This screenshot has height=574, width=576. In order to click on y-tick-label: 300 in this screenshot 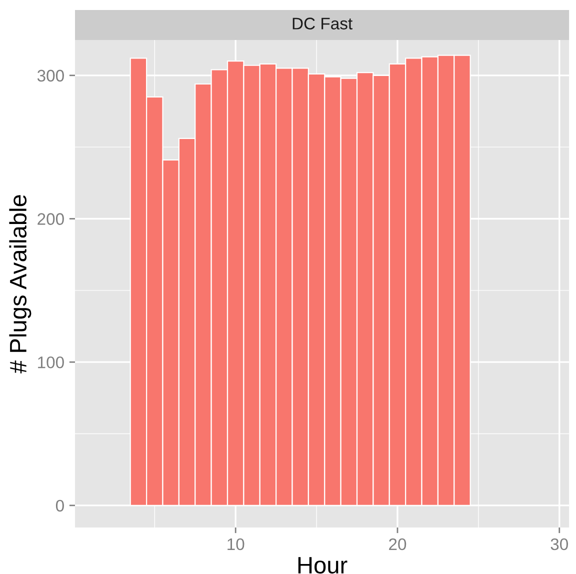, I will do `click(50, 76)`.